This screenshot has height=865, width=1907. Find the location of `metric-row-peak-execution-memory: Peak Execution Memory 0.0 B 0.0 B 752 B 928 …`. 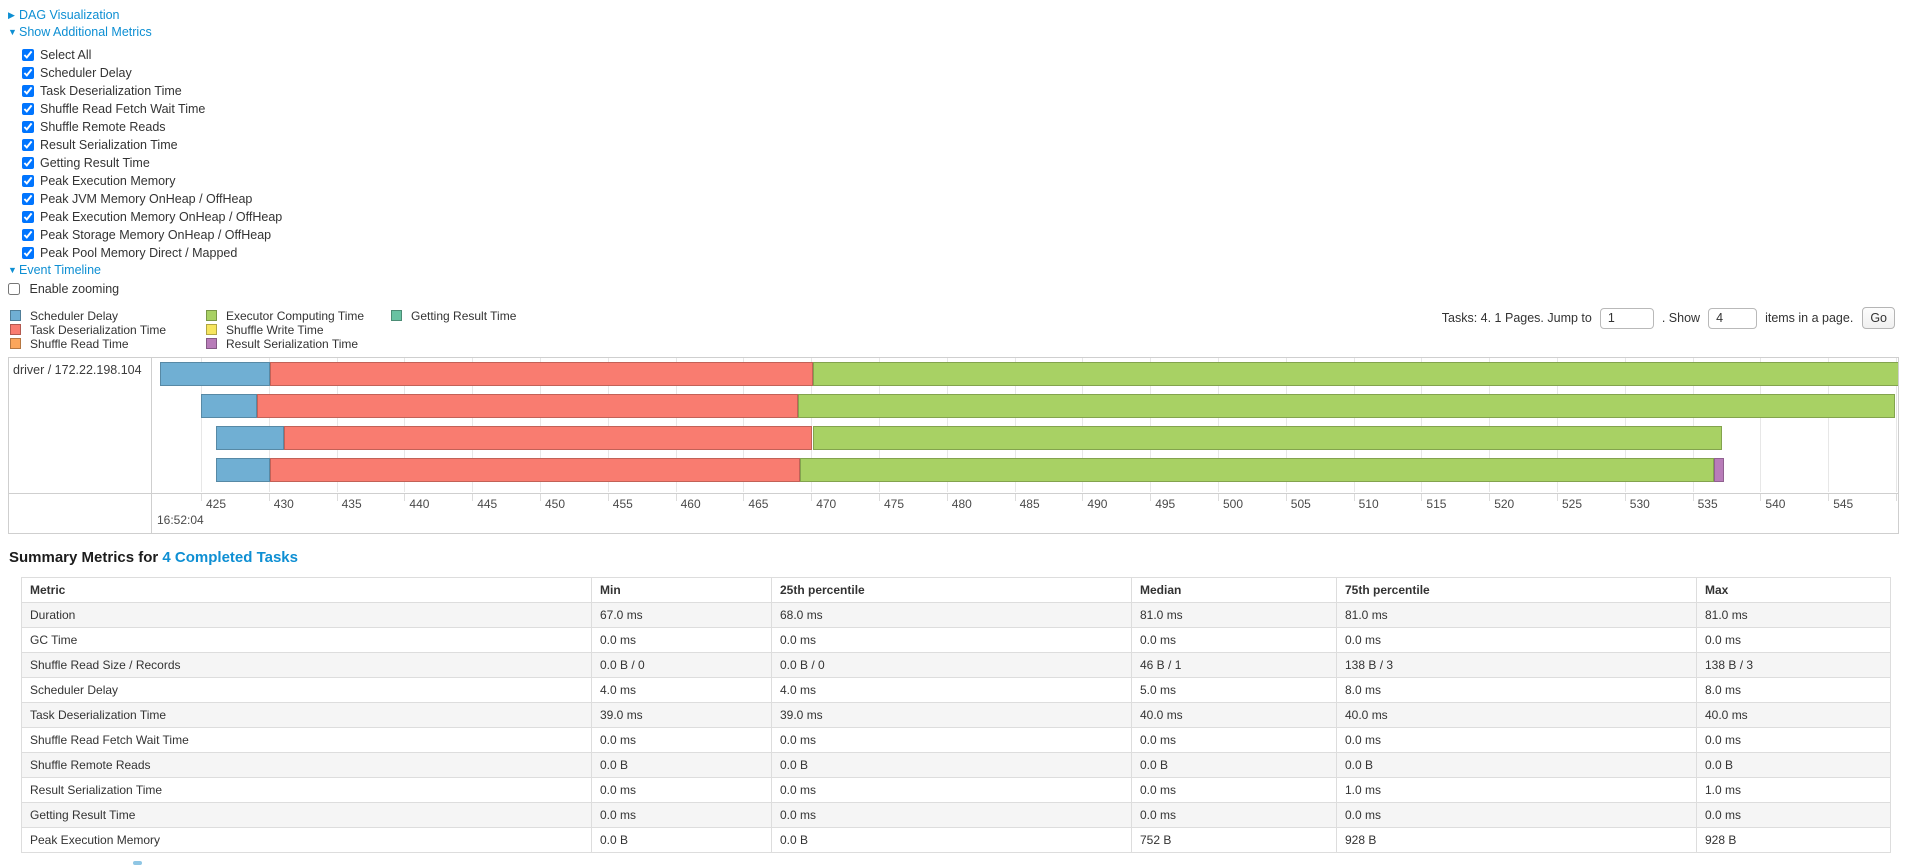

metric-row-peak-execution-memory: Peak Execution Memory 0.0 B 0.0 B 752 B 928 … is located at coordinates (956, 840).